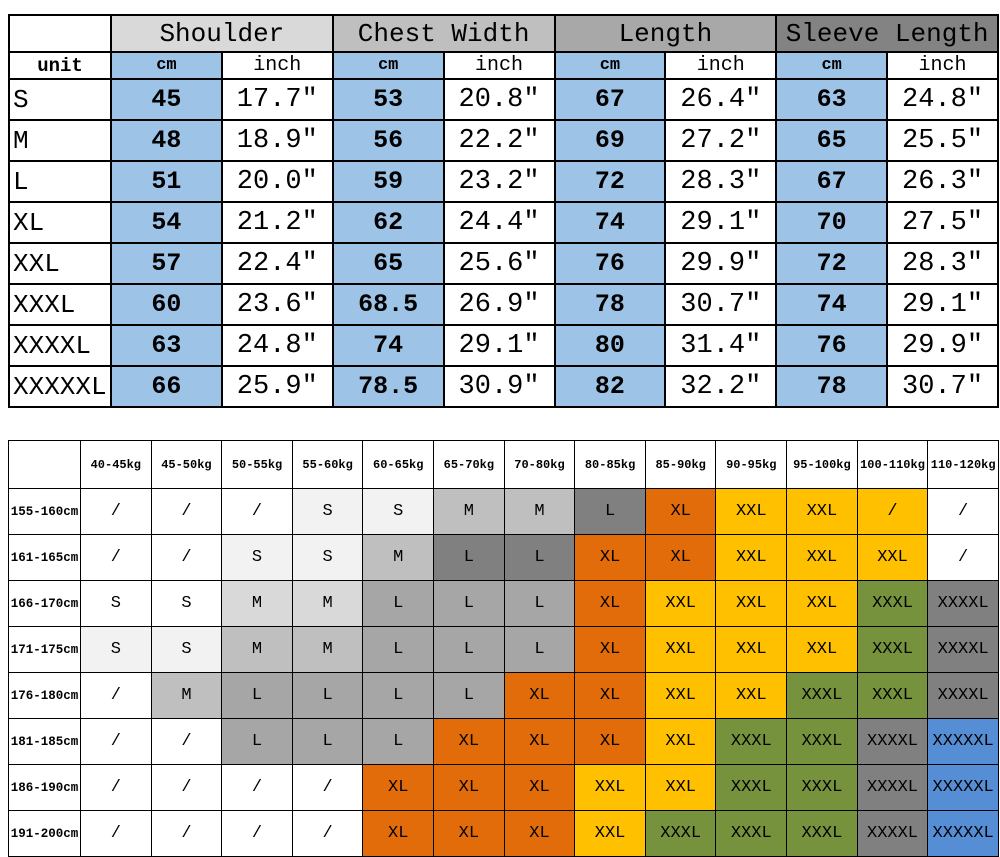 The width and height of the screenshot is (1000, 857). I want to click on size-name-cell: M, so click(60, 140).